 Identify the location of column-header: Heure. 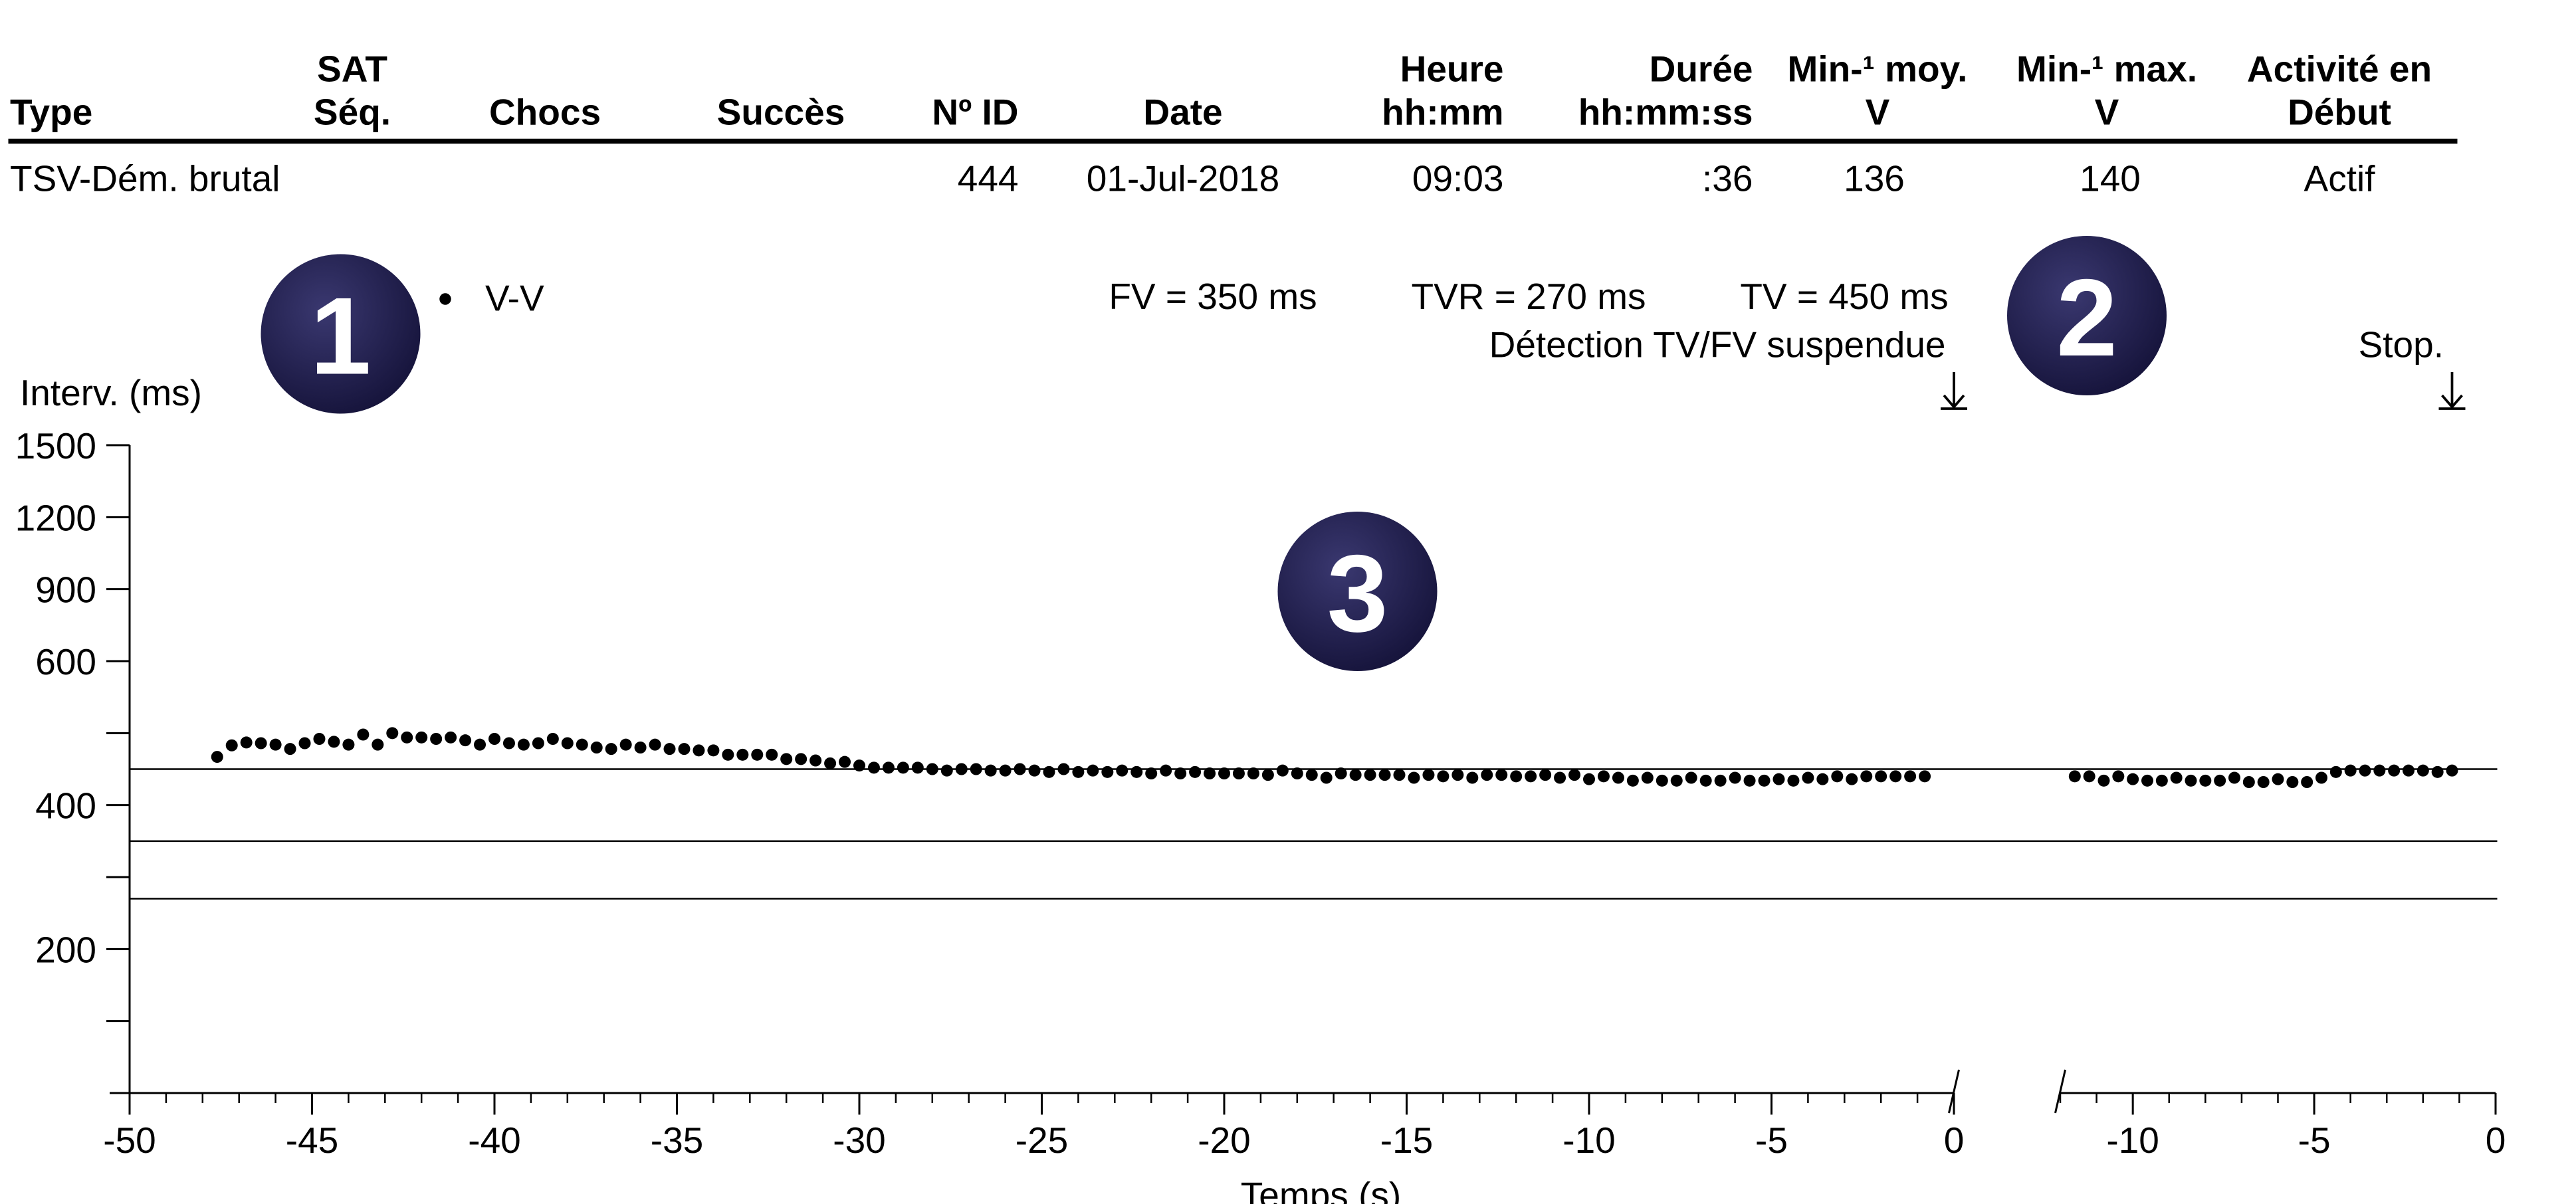
(1452, 69).